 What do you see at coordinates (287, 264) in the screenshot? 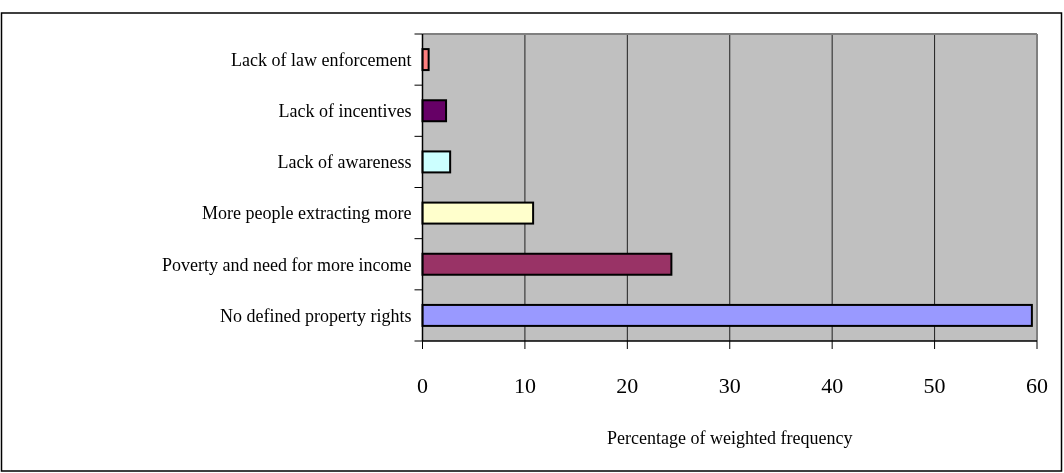
I see `y-tick-label: Poverty and need for more income` at bounding box center [287, 264].